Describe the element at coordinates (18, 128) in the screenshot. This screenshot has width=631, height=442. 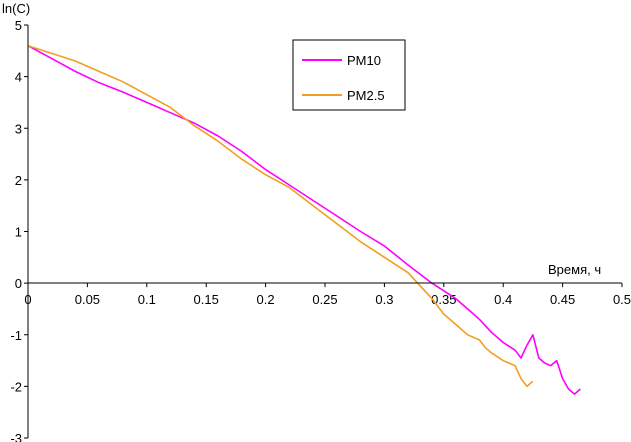
I see `y-tick-label: 3` at that location.